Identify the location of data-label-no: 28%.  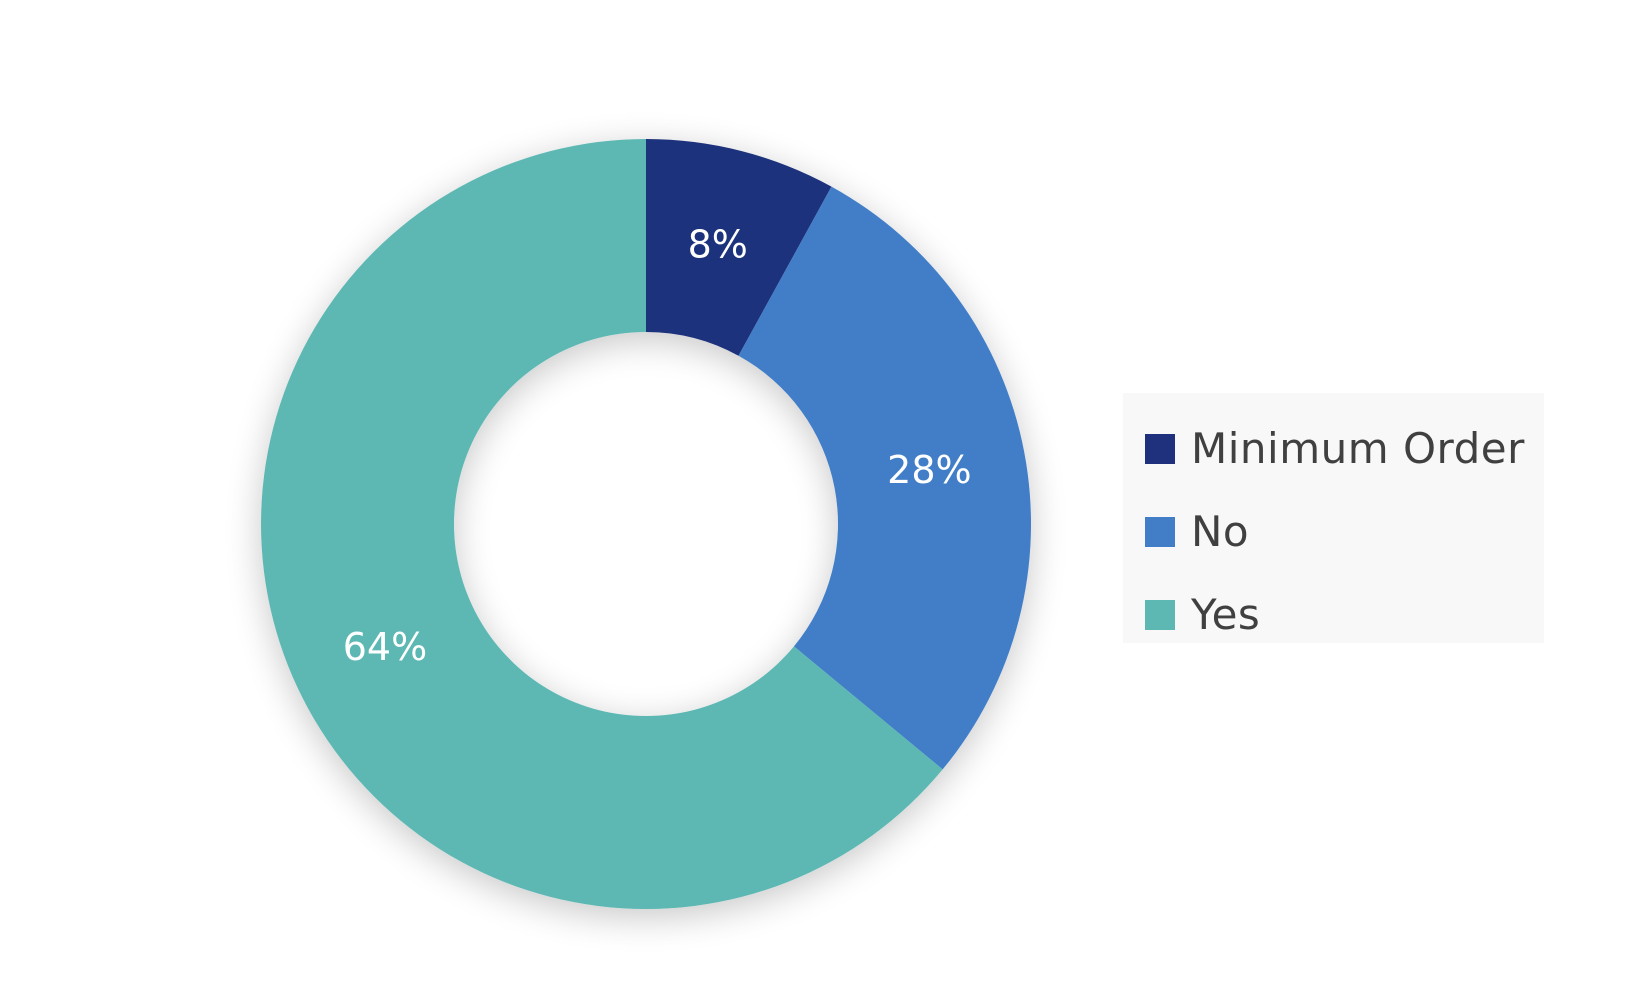
(929, 470).